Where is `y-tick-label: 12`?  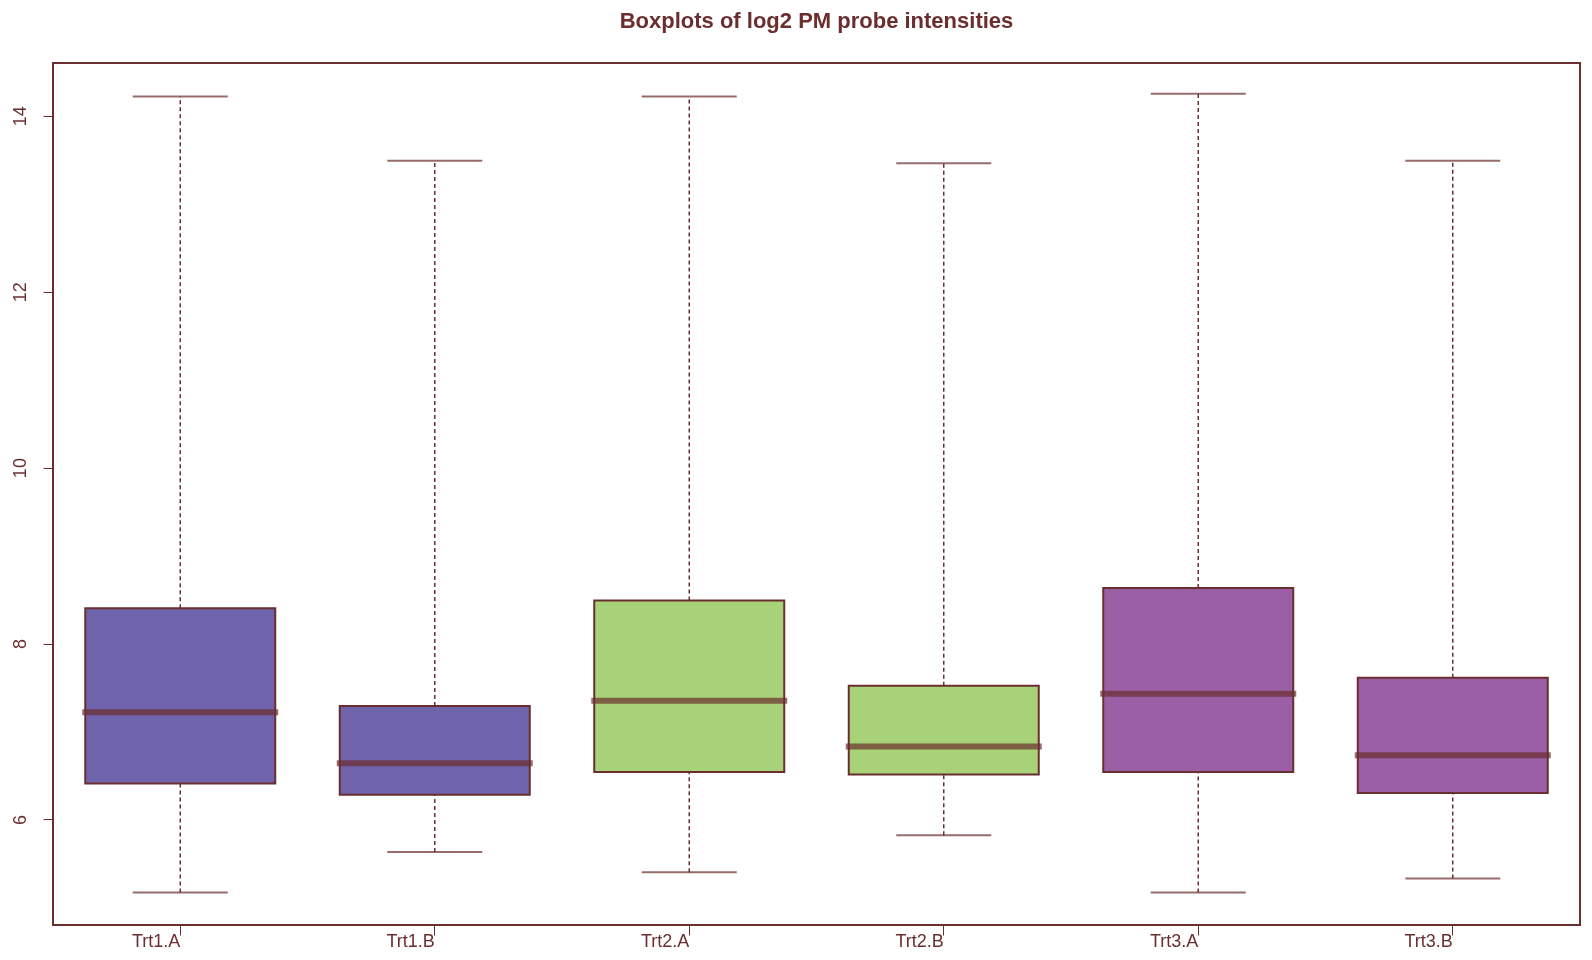
y-tick-label: 12 is located at coordinates (19, 292).